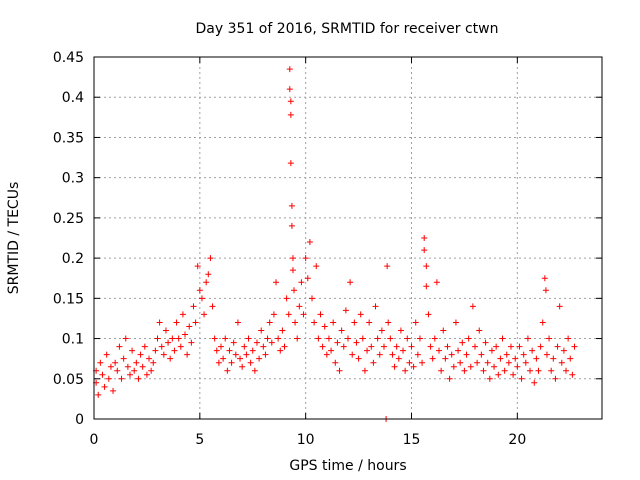 This screenshot has height=480, width=640. Describe the element at coordinates (68, 380) in the screenshot. I see `y-tick-label: 0.05` at that location.